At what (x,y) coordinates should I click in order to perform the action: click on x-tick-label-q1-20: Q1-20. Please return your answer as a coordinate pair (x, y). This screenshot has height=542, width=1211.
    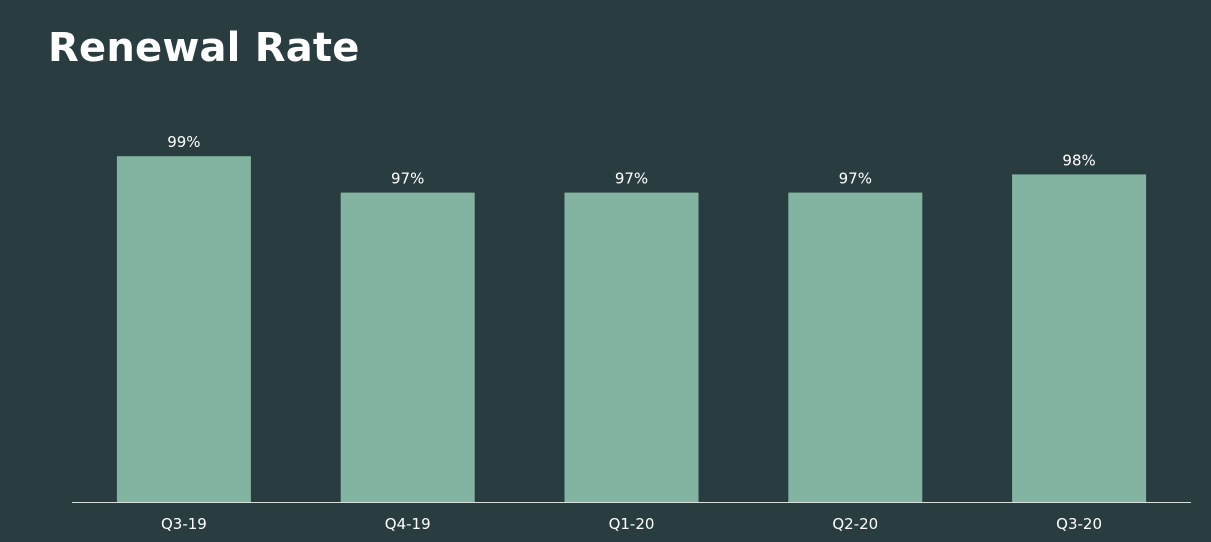
    Looking at the image, I should click on (632, 524).